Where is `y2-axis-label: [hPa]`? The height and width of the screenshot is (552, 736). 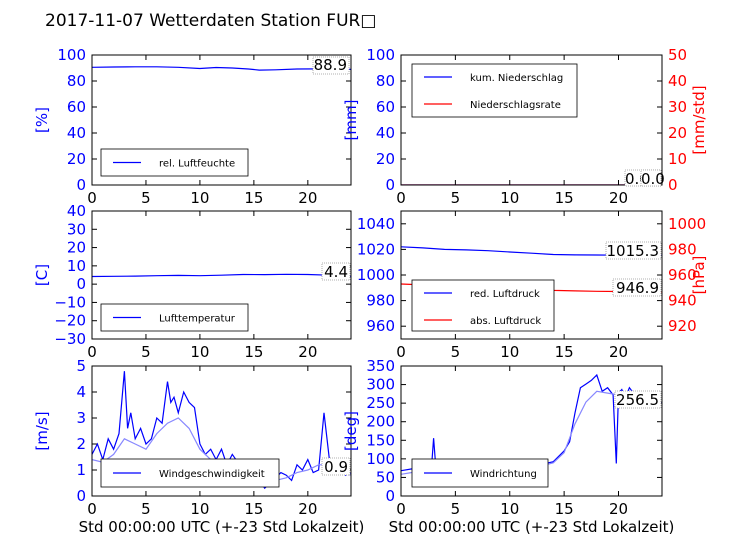
y2-axis-label: [hPa] is located at coordinates (699, 275).